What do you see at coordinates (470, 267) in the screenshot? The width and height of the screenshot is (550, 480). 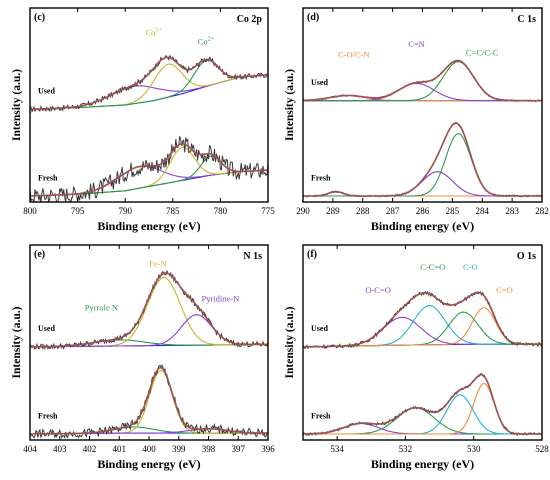 I see `peak-annotation: C-O` at bounding box center [470, 267].